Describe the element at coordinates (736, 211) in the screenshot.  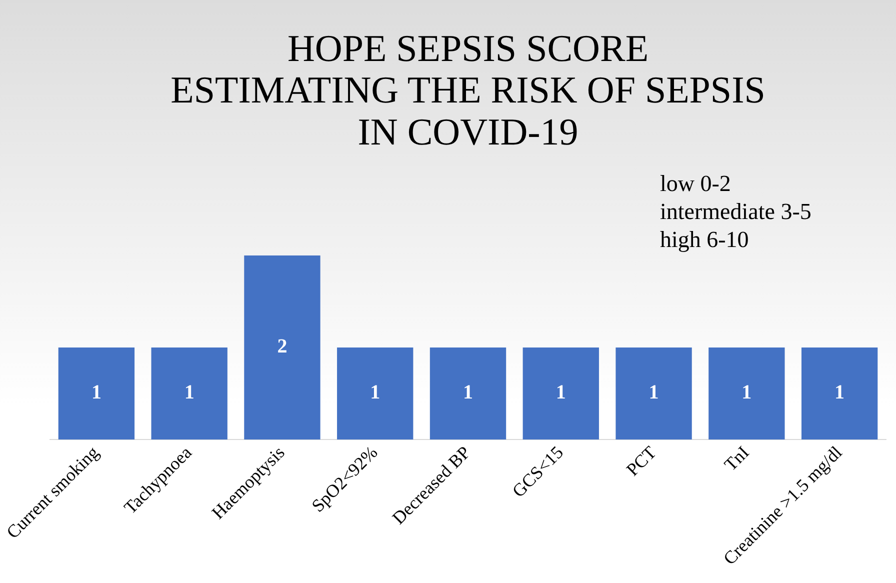
I see `text: intermediate 3-5` at that location.